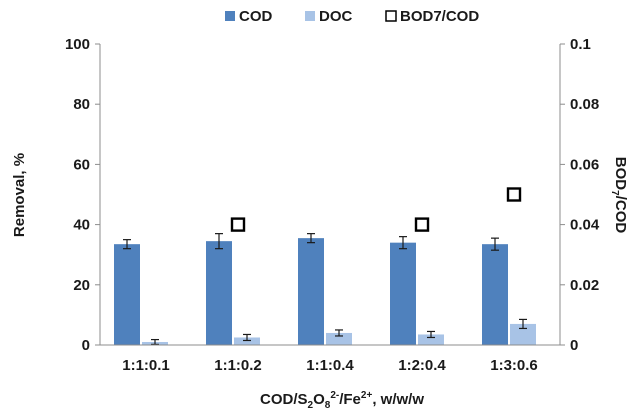 This screenshot has height=411, width=642. What do you see at coordinates (86, 345) in the screenshot?
I see `left-tick-label: 0` at bounding box center [86, 345].